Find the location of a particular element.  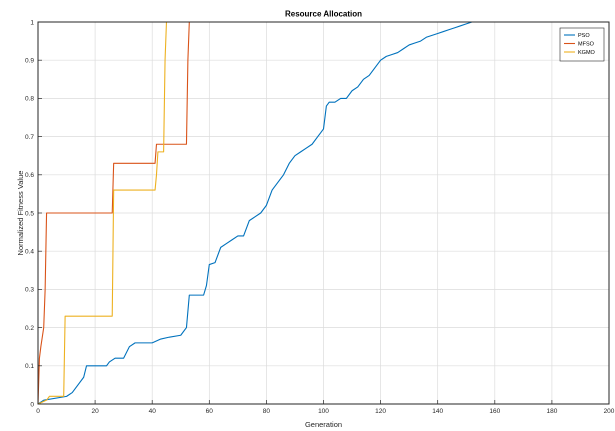

x-tick-label: 100 is located at coordinates (323, 411).